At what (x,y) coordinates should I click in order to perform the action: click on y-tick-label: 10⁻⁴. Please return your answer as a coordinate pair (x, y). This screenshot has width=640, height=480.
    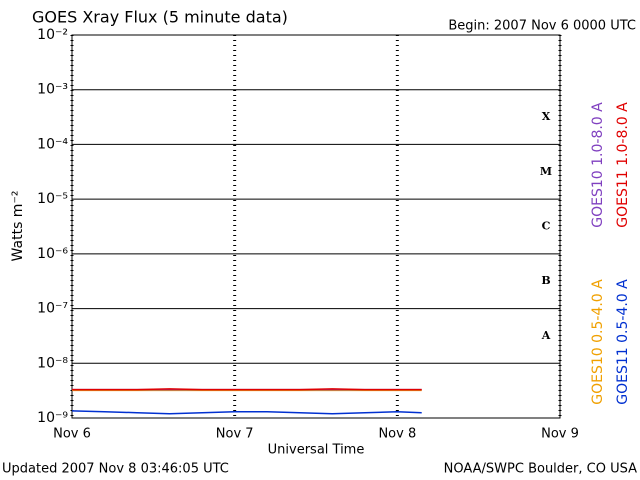
    Looking at the image, I should click on (52, 144).